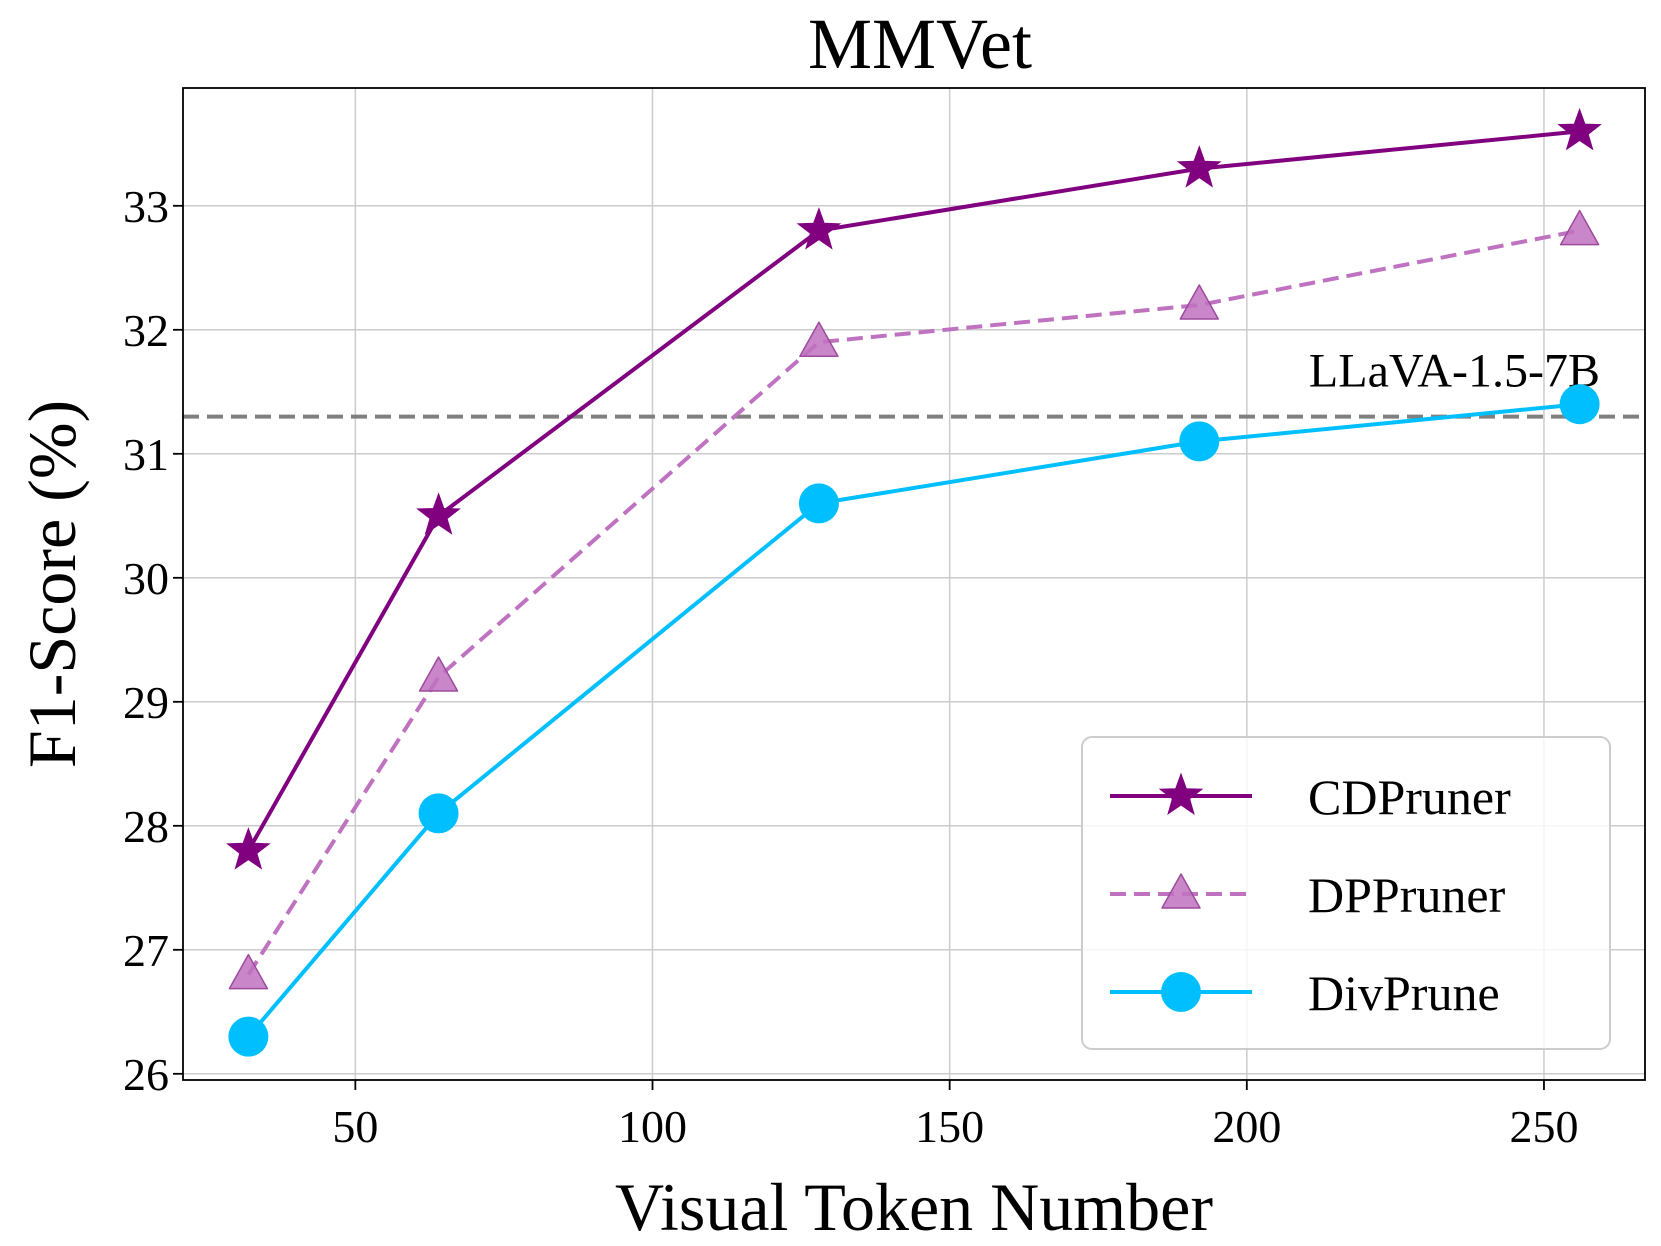 This screenshot has height=1246, width=1661. I want to click on y-tick-label: 27, so click(146, 950).